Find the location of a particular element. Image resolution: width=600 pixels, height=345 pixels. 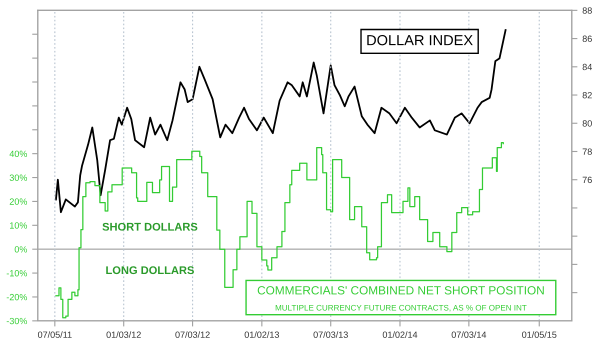

annotation: MULTIPLE CURRENCY FUTURE CONTRACTS, AS % OF OPEN INT is located at coordinates (401, 308).